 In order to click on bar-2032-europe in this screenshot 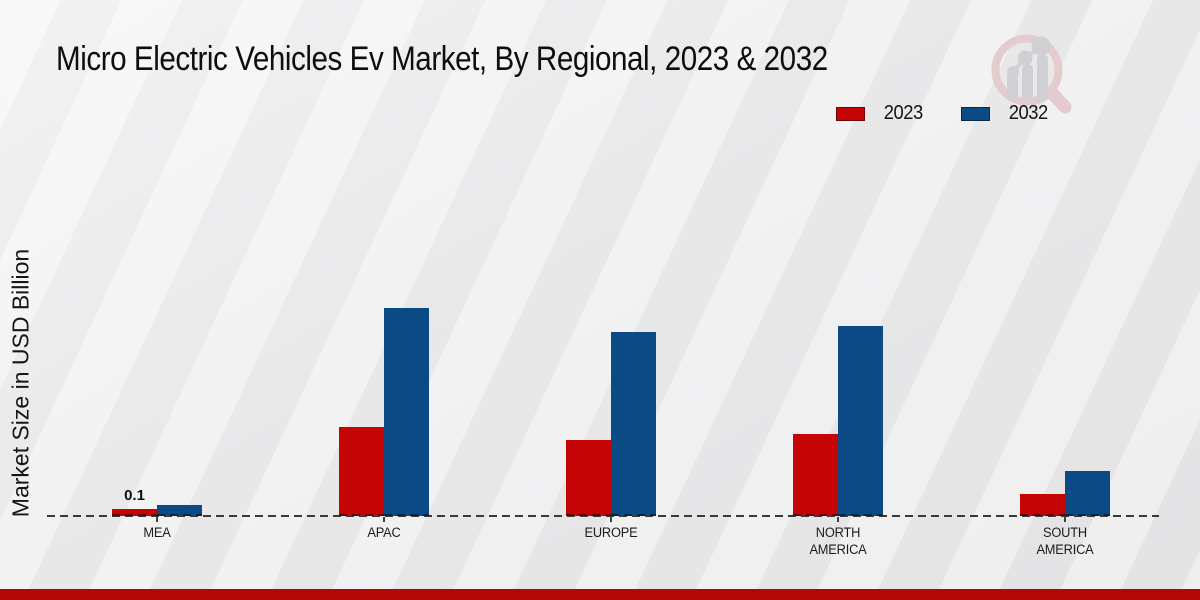, I will do `click(633, 424)`.